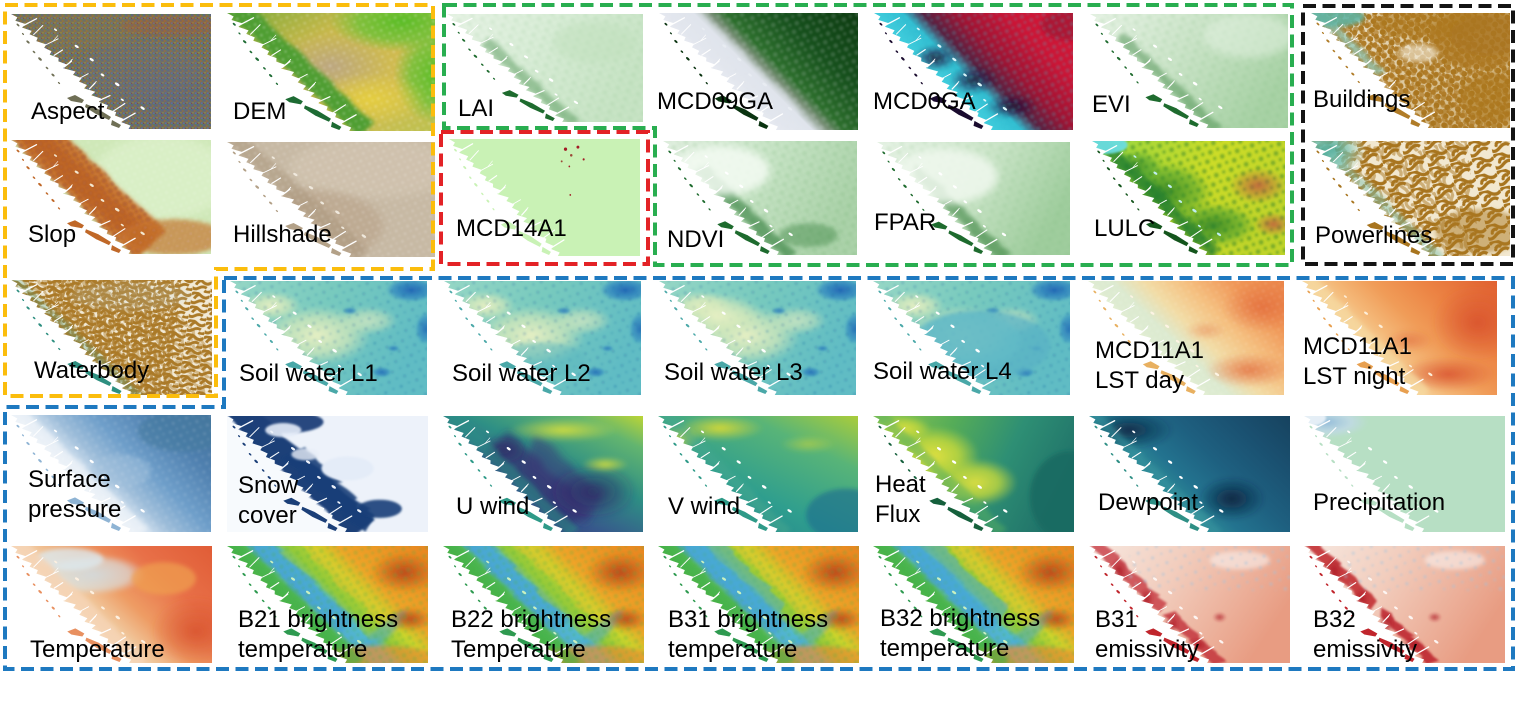  I want to click on svg-text: Flux, so click(897, 514).